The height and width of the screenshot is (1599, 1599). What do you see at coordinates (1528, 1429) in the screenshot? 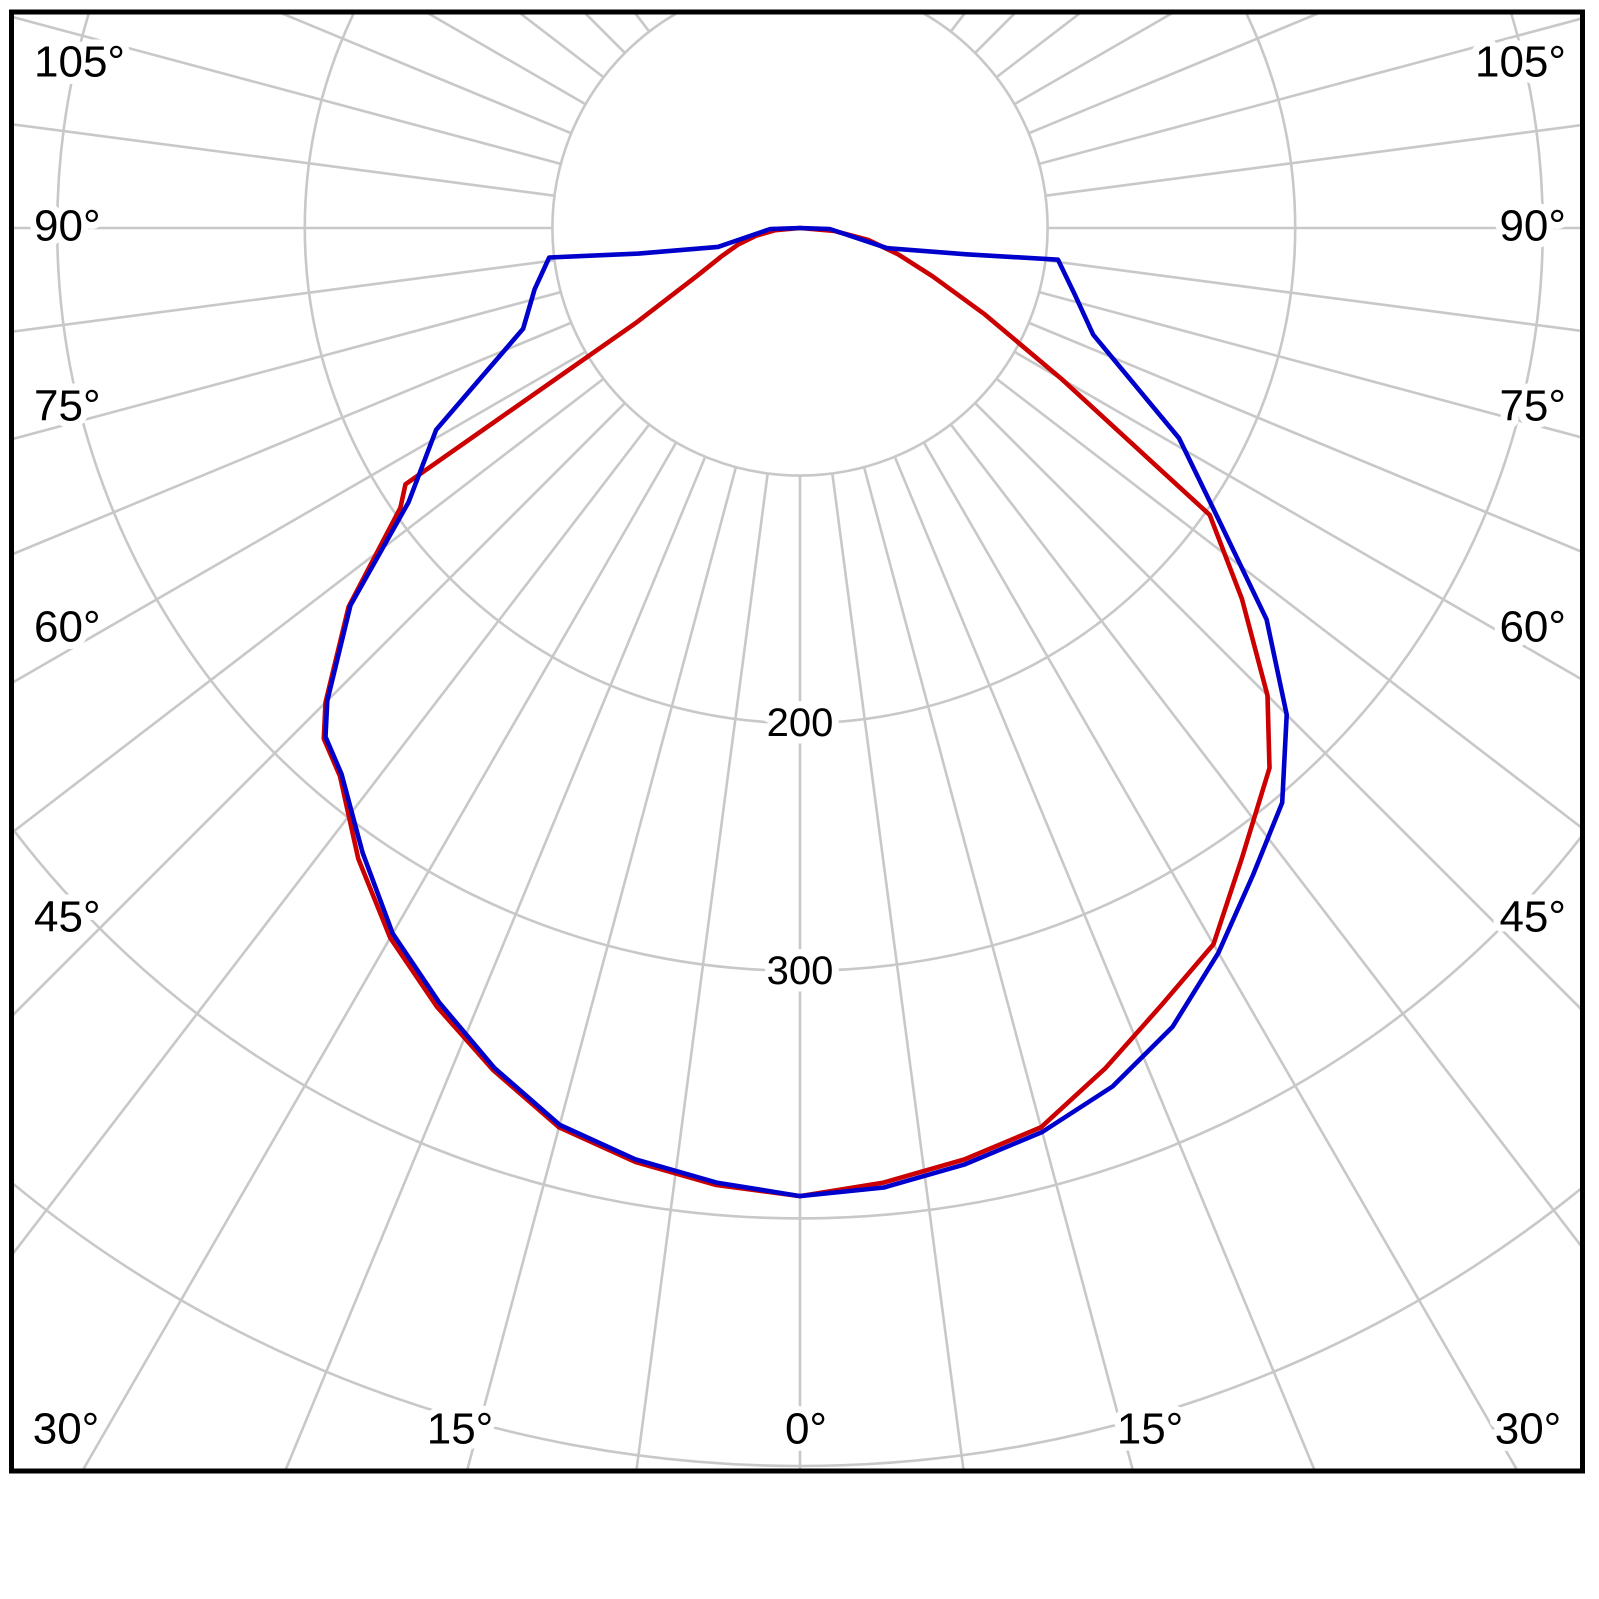
I see `angle-label-bottom-right-30: 30°` at bounding box center [1528, 1429].